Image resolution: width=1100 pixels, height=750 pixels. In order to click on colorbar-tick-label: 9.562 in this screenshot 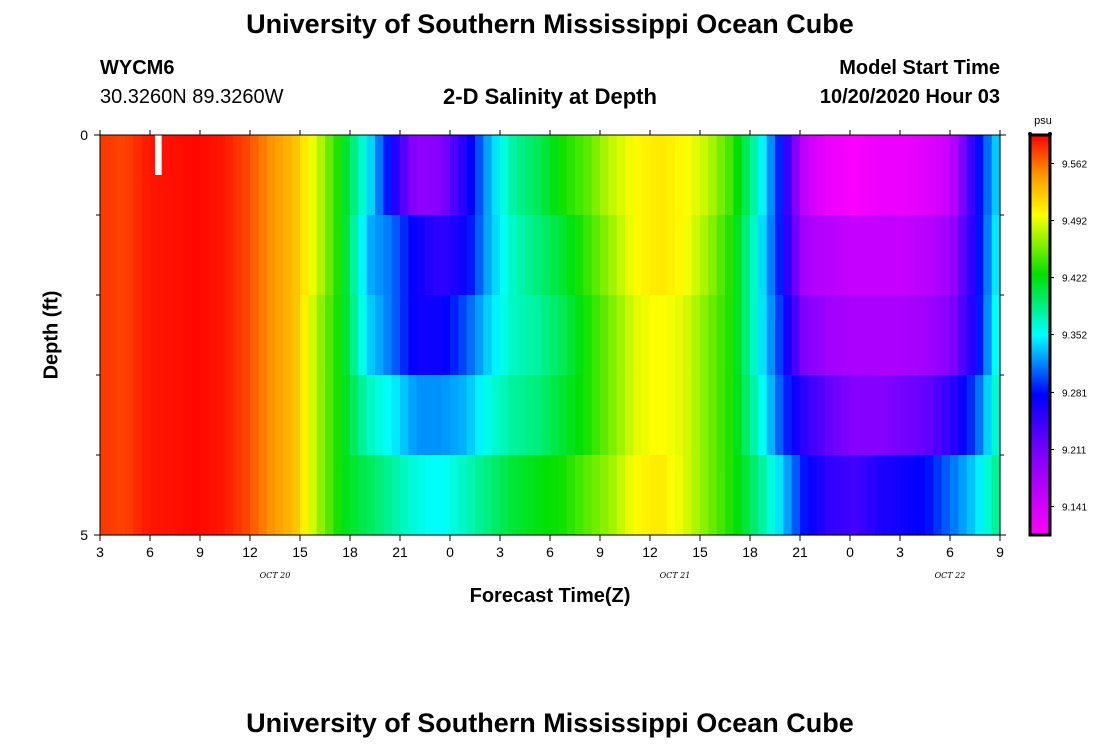, I will do `click(1074, 165)`.